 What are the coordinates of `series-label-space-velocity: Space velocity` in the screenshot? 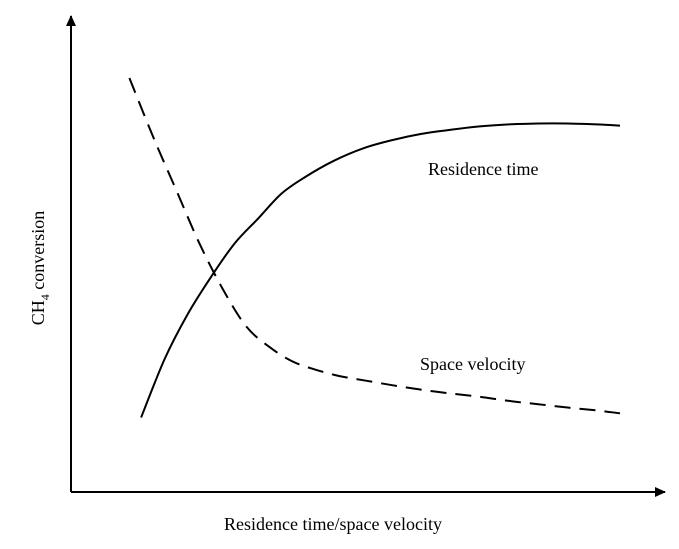 It's located at (472, 364).